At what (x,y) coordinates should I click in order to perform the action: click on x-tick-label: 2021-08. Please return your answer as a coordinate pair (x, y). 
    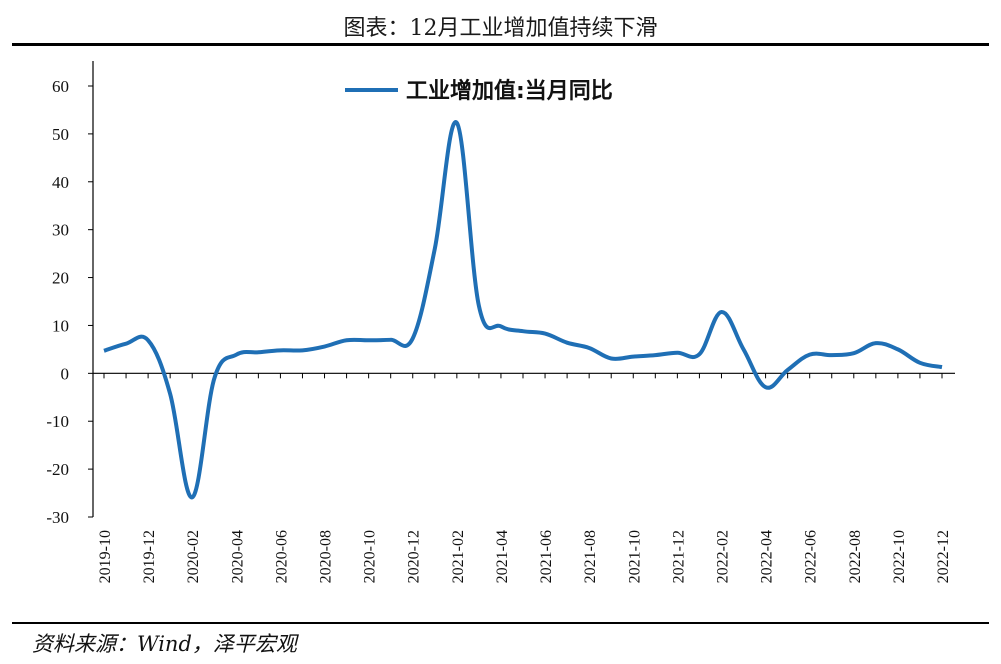
    Looking at the image, I should click on (590, 556).